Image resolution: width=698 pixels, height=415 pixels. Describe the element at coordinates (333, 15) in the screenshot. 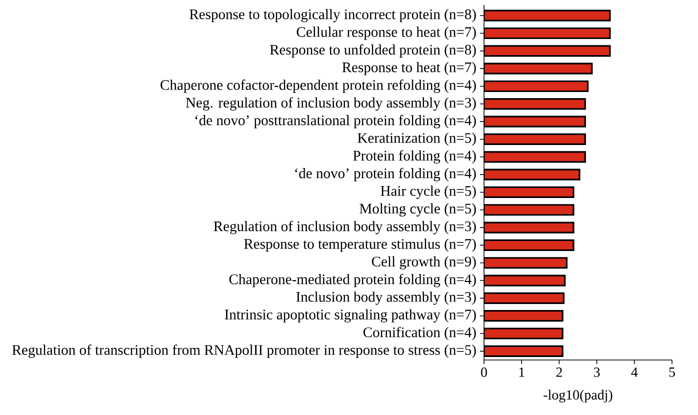

I see `y-tick-label: Response to topologically incorrect protein (n=8)` at that location.